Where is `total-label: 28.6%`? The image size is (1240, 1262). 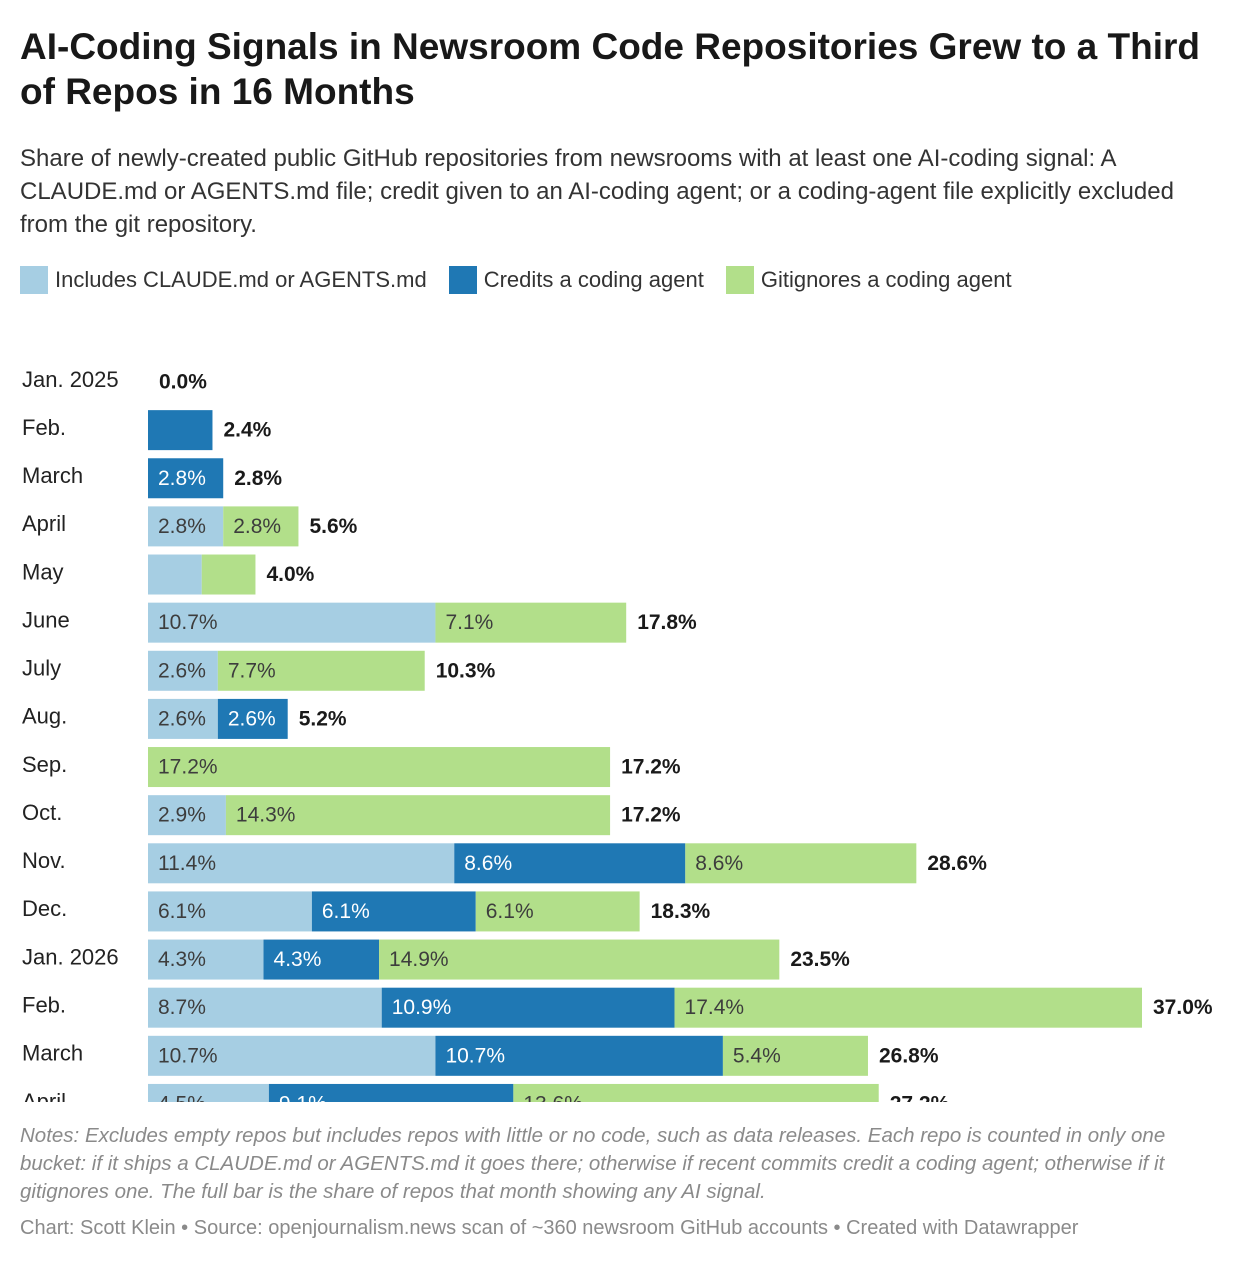
total-label: 28.6% is located at coordinates (957, 863).